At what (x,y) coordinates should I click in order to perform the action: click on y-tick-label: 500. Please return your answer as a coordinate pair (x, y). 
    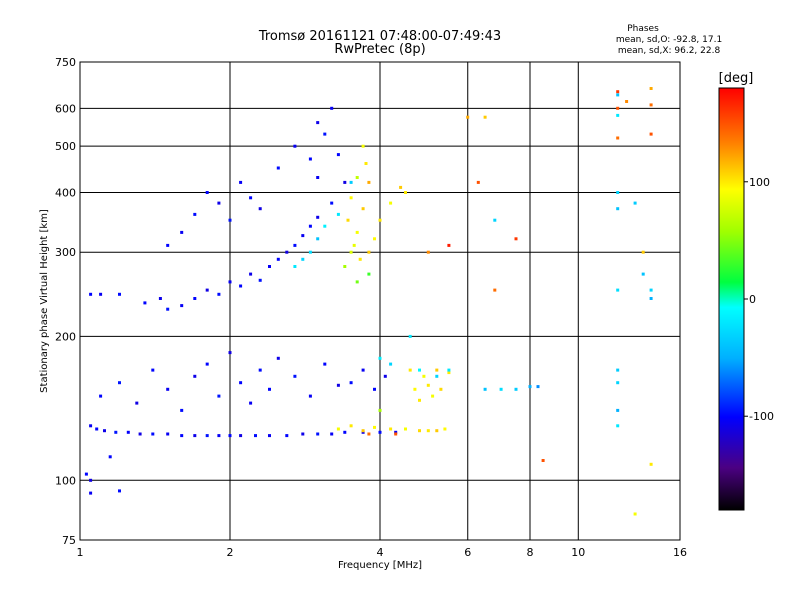
    Looking at the image, I should click on (65, 146).